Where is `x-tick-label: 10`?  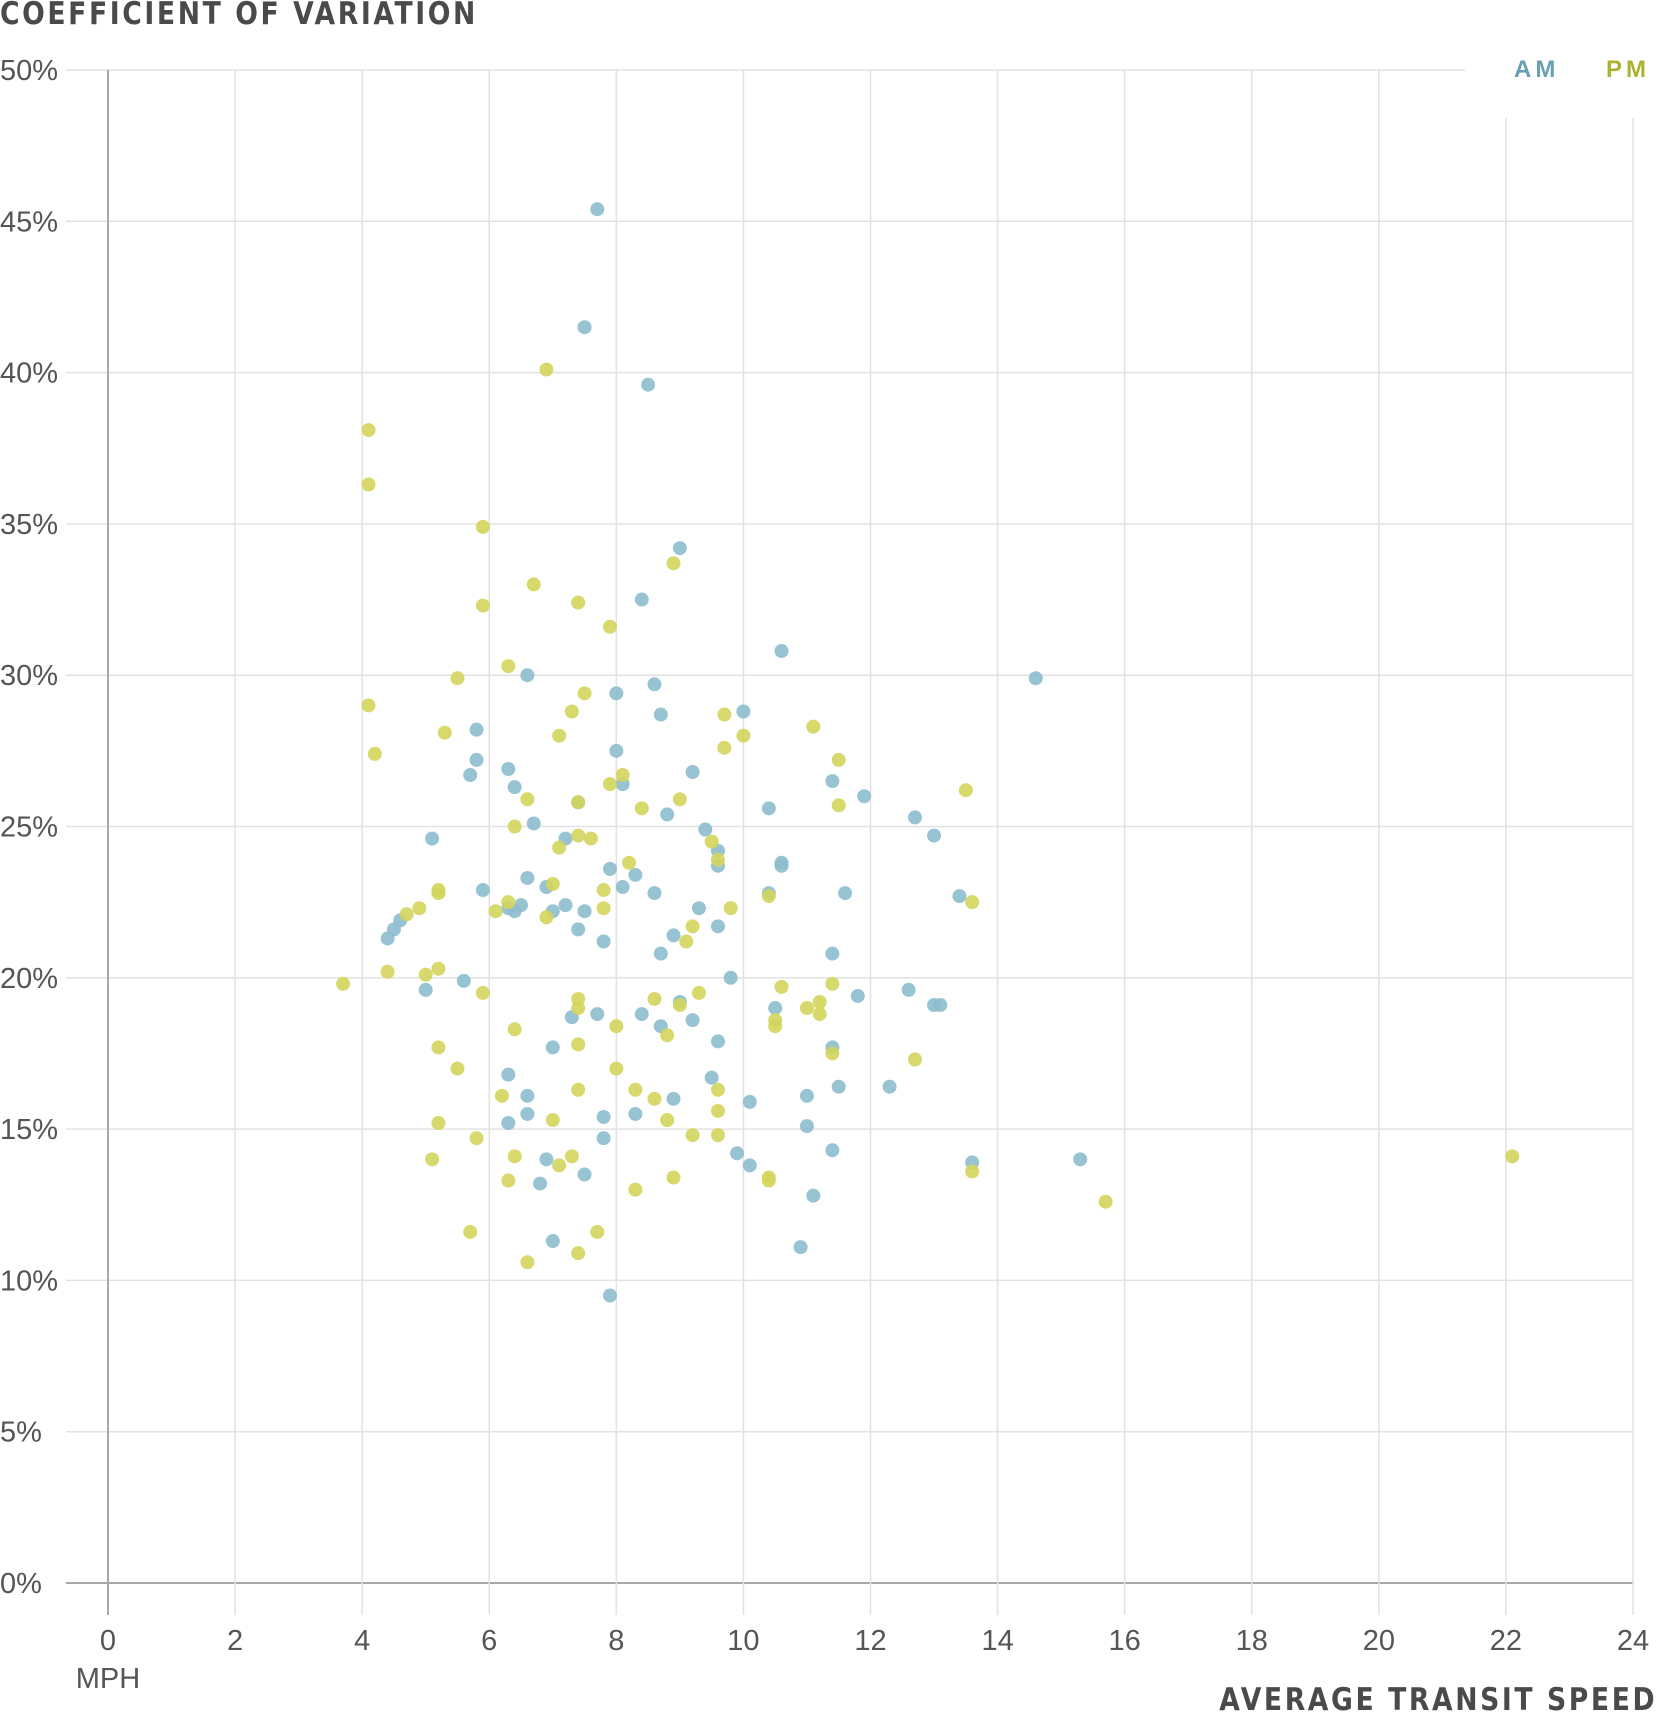 x-tick-label: 10 is located at coordinates (743, 1641).